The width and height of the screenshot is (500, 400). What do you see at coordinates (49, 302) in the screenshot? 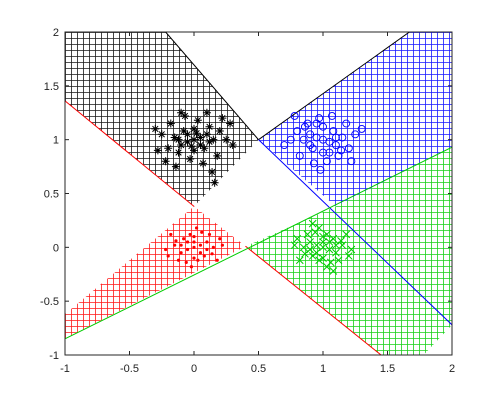
I see `y-tick-label: -0.5` at bounding box center [49, 302].